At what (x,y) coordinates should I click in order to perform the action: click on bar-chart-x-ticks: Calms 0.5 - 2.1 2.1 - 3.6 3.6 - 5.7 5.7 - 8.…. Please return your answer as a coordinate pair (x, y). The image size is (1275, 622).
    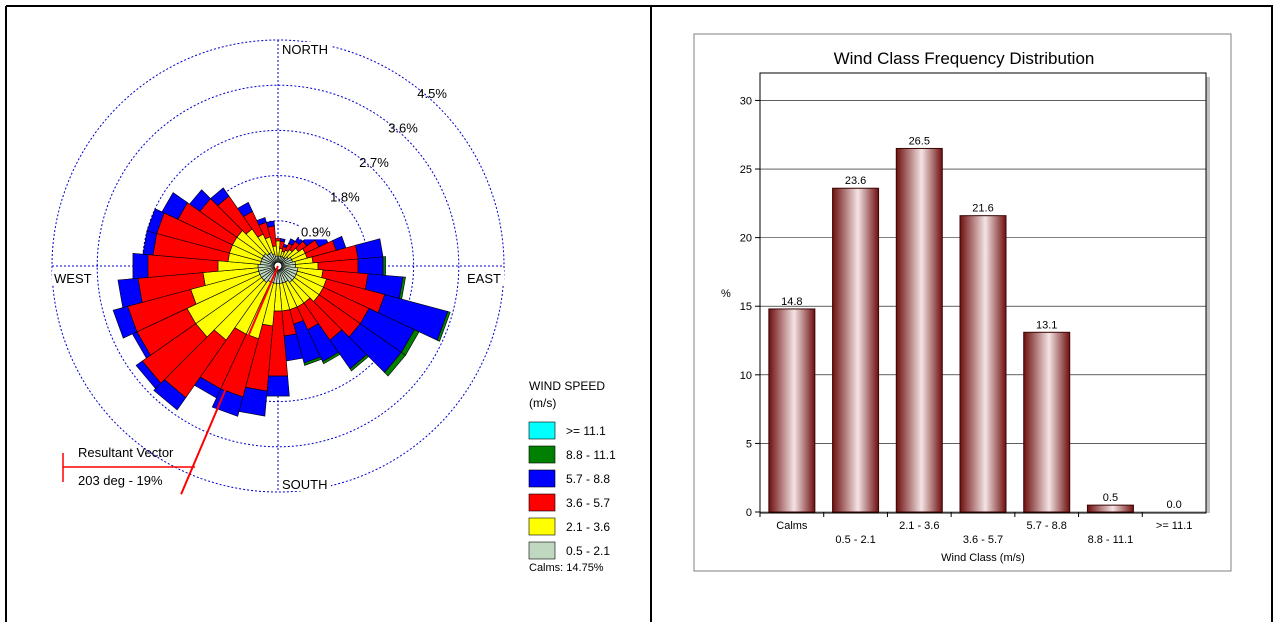
    Looking at the image, I should click on (976, 529).